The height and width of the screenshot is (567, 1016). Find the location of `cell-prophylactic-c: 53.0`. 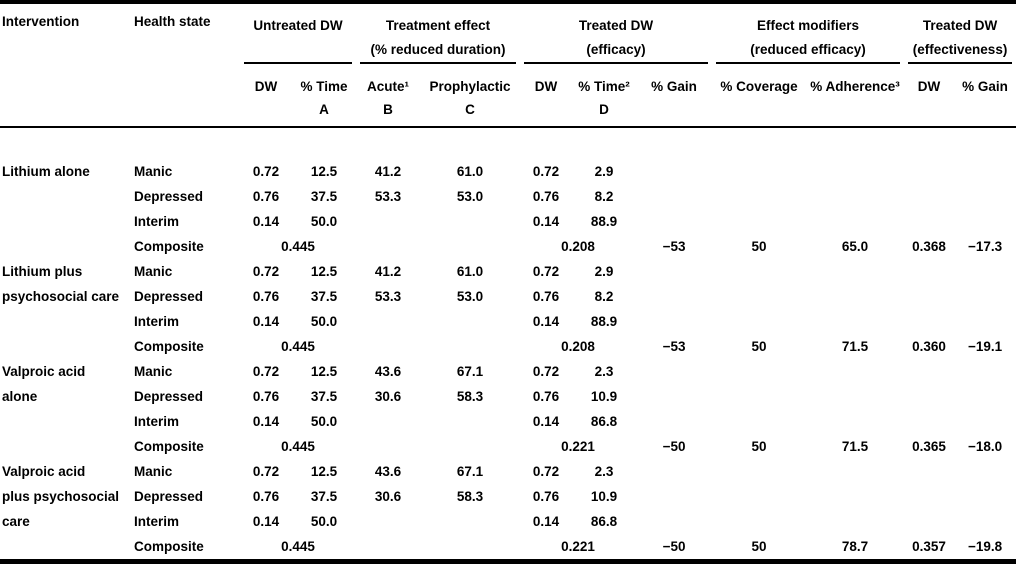

cell-prophylactic-c: 53.0 is located at coordinates (470, 296).